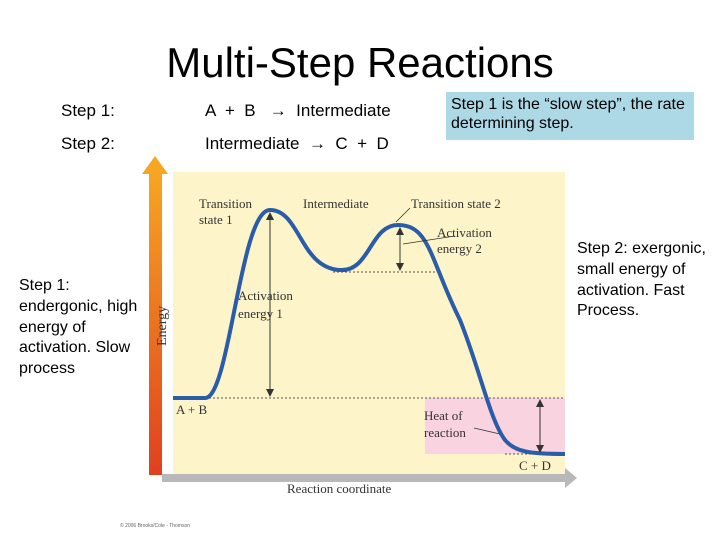 This screenshot has height=540, width=720. I want to click on copyright-text: © 2006 Brooks/Cole - Thomson, so click(155, 525).